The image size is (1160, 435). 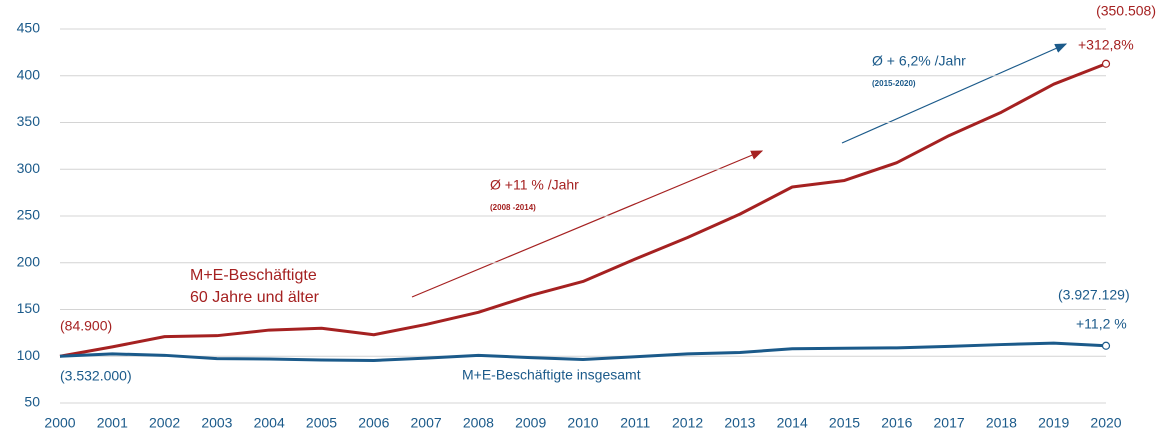 I want to click on x-tick-label: 2006, so click(x=373, y=423).